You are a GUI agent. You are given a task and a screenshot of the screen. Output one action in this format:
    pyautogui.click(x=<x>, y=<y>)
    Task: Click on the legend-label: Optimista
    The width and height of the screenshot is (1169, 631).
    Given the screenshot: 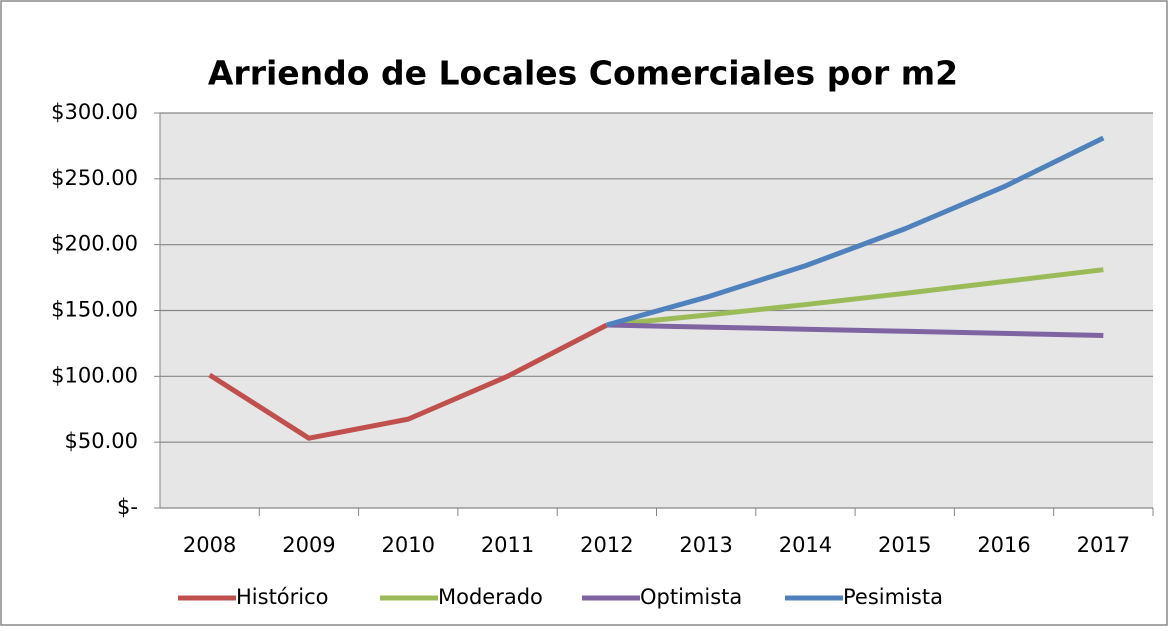 What is the action you would take?
    pyautogui.click(x=691, y=597)
    